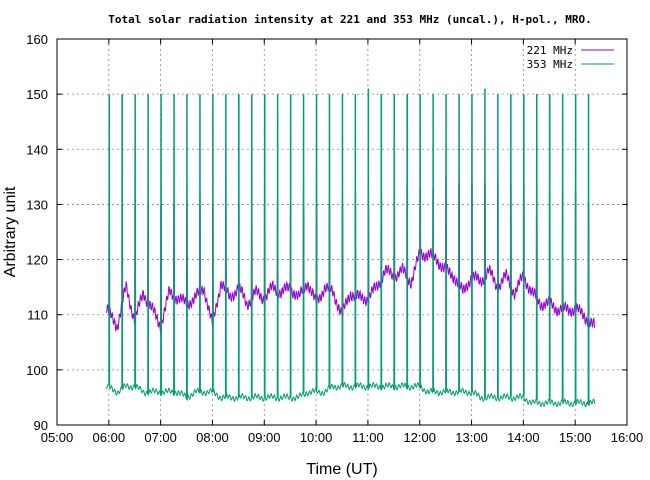  Describe the element at coordinates (37, 260) in the screenshot. I see `y-tick-label: 120` at that location.